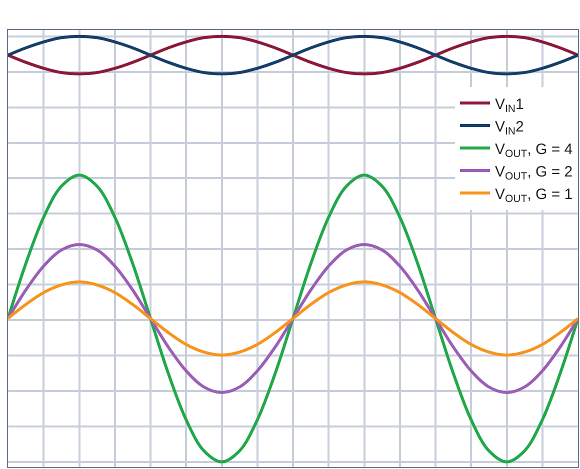 This screenshot has height=469, width=580. I want to click on legend-label: V$_{IN}$1, so click(509, 106).